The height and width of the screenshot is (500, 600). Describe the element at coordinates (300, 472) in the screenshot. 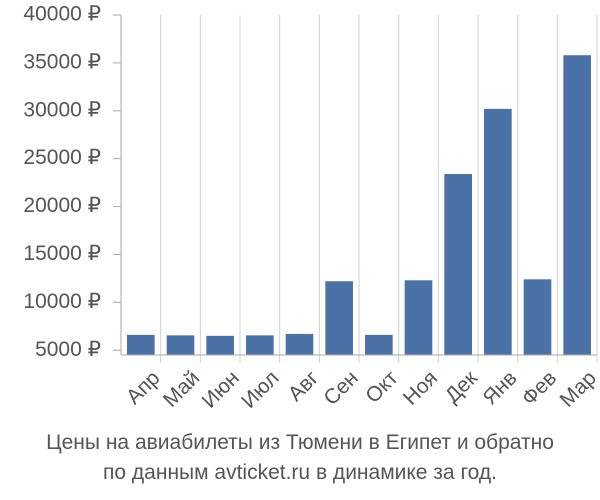

I see `caption-line-2: по данным avticket.ru в динамике за год.` at that location.